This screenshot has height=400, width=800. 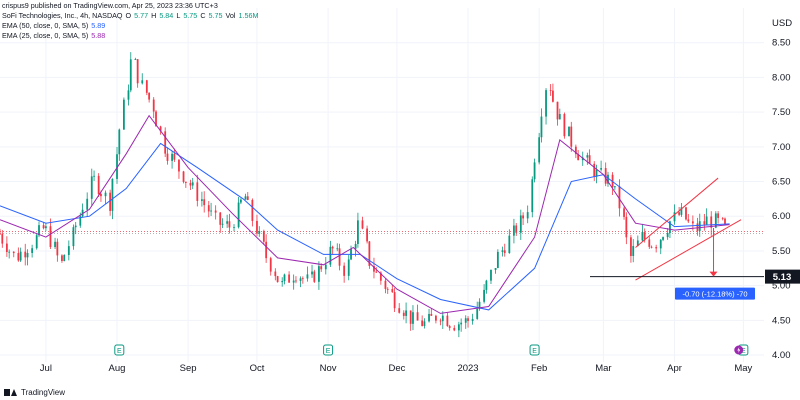 What do you see at coordinates (117, 368) in the screenshot?
I see `x-tick-label: Aug` at bounding box center [117, 368].